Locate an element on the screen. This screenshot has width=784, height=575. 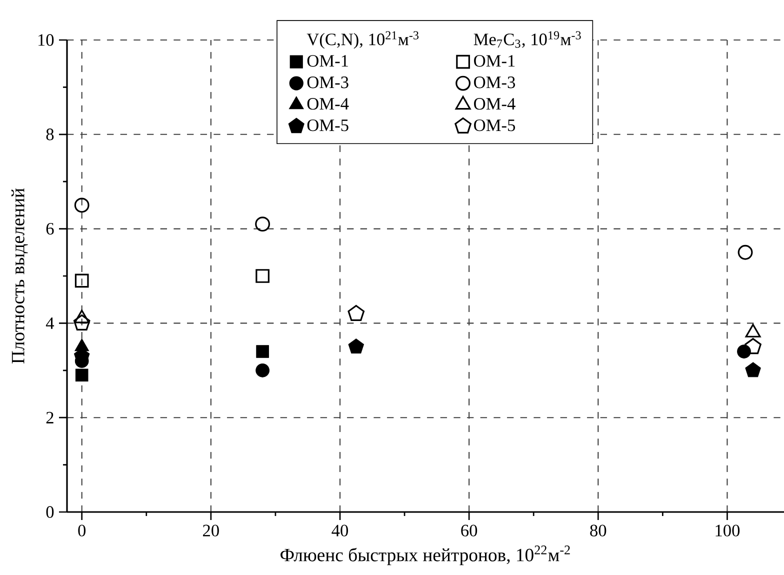
x-axis-title: Флюенс быстрых нейтронов, 10$^{22}$м$^{-2}$ is located at coordinates (425, 556).